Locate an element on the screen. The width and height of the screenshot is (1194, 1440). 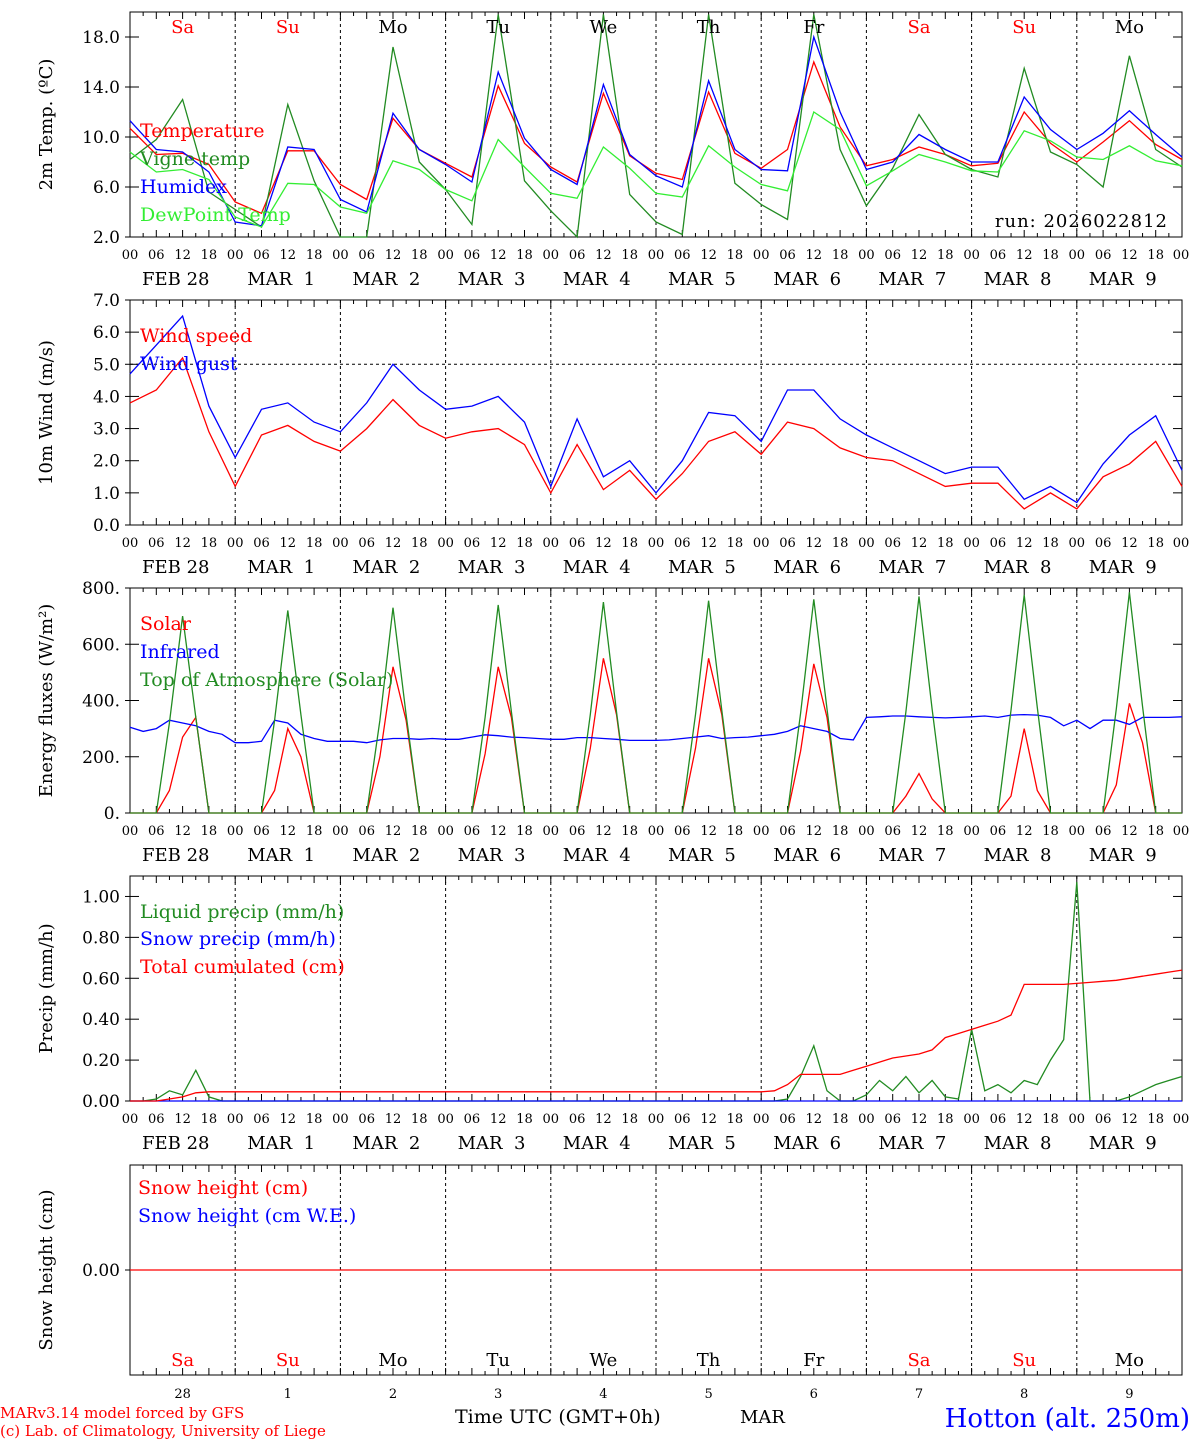
weekday-label: Mo is located at coordinates (1129, 27).